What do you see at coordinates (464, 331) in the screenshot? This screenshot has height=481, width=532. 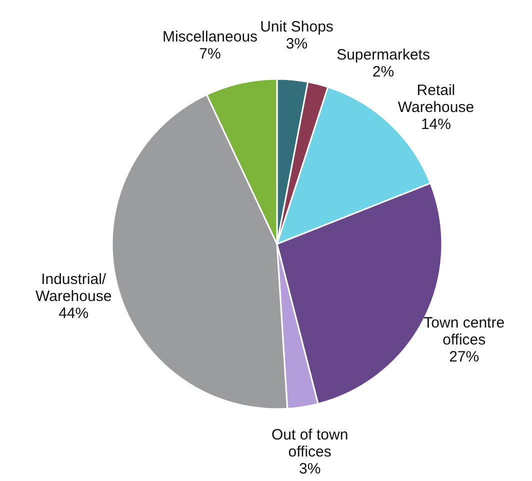 I see `slice-label: Town centre offices` at bounding box center [464, 331].